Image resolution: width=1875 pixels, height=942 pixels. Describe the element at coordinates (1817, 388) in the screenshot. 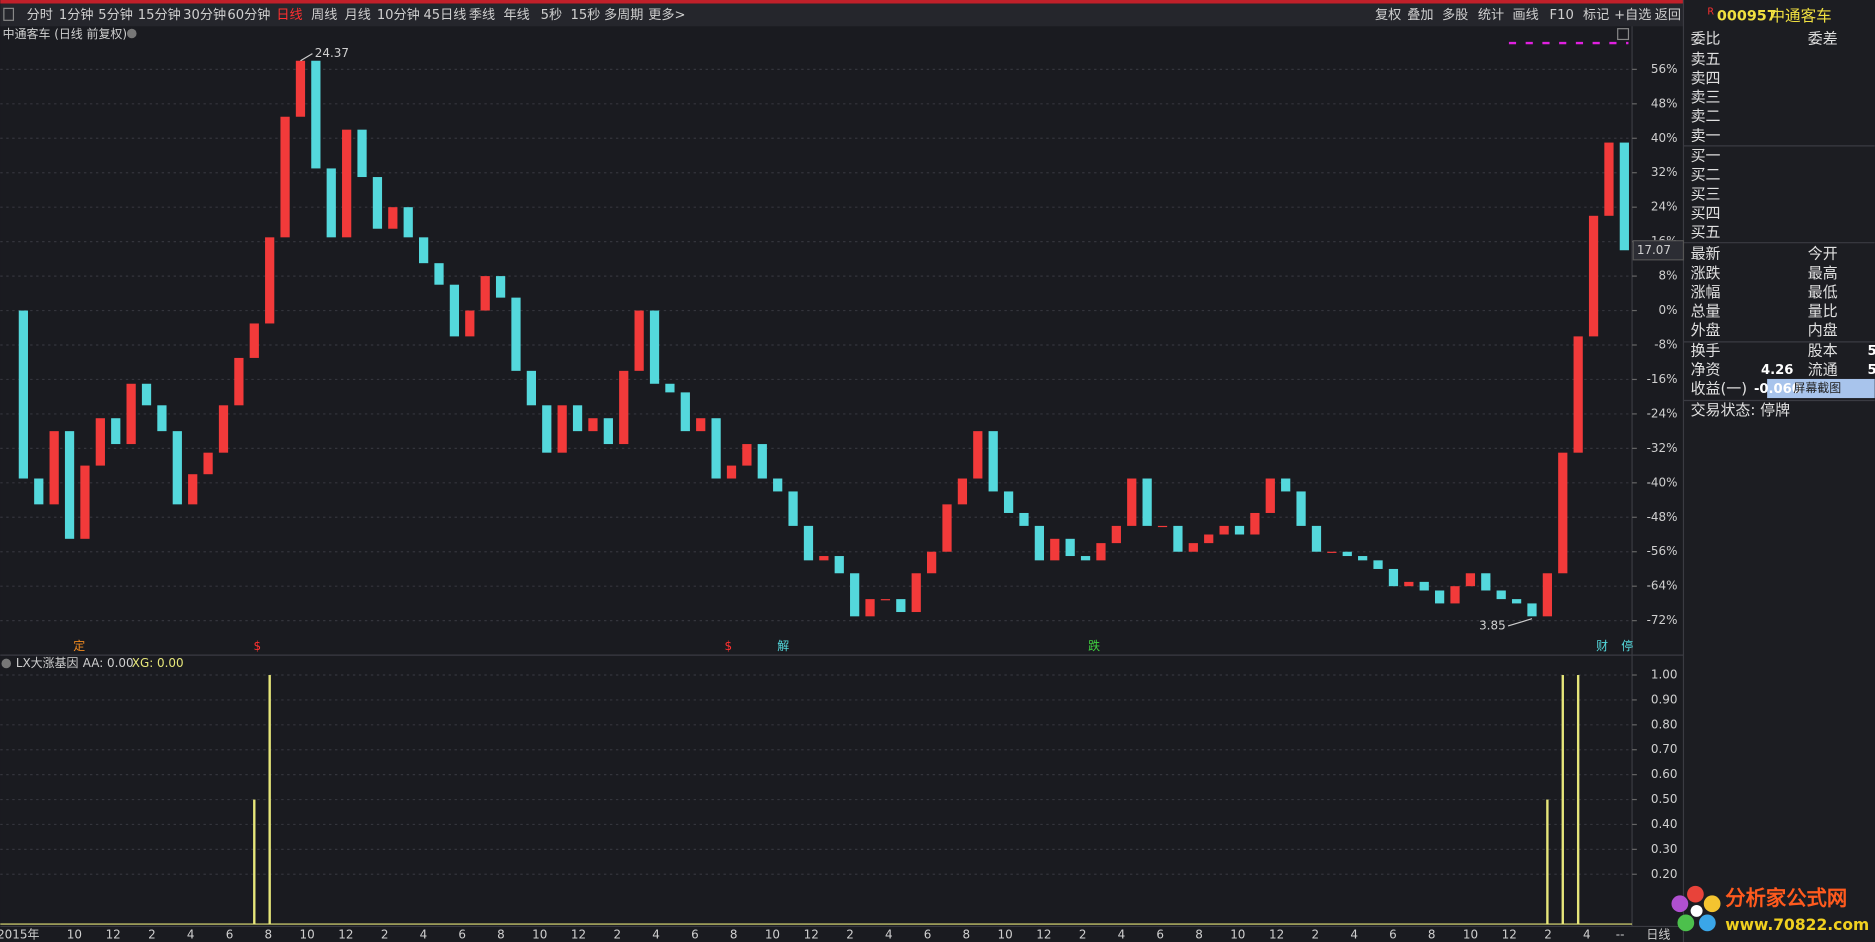

I see `tooltip: 屏幕截图` at that location.